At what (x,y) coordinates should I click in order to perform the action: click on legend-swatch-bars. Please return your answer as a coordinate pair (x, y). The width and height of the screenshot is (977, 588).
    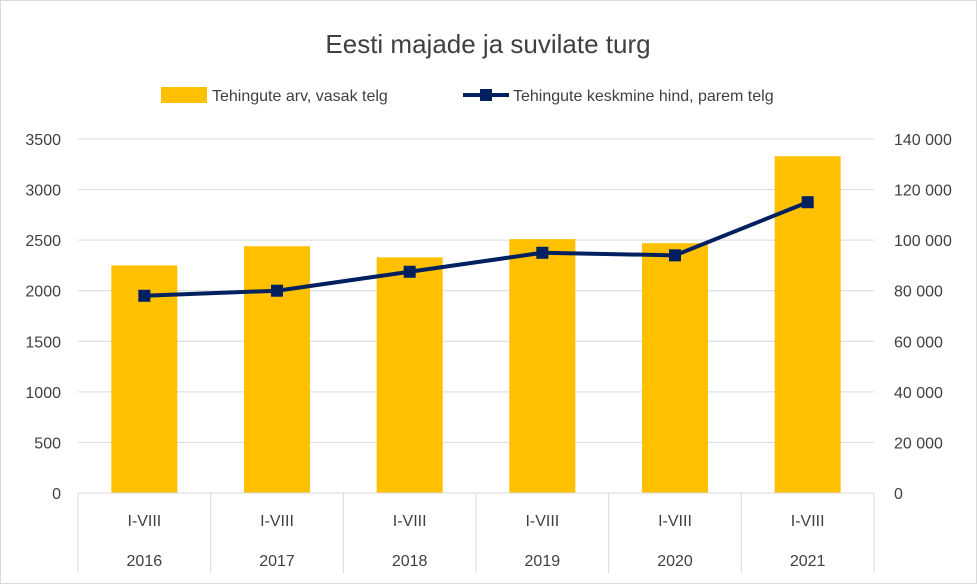
    Looking at the image, I should click on (184, 95).